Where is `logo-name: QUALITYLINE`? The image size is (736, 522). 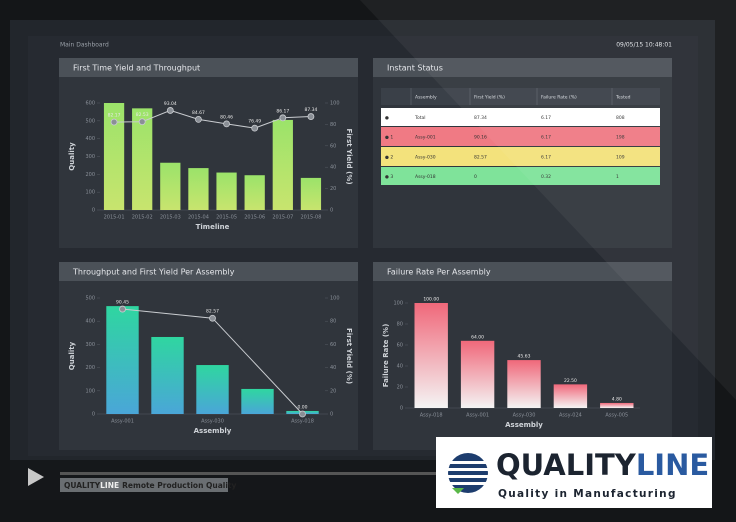 logo-name: QUALITYLINE is located at coordinates (602, 465).